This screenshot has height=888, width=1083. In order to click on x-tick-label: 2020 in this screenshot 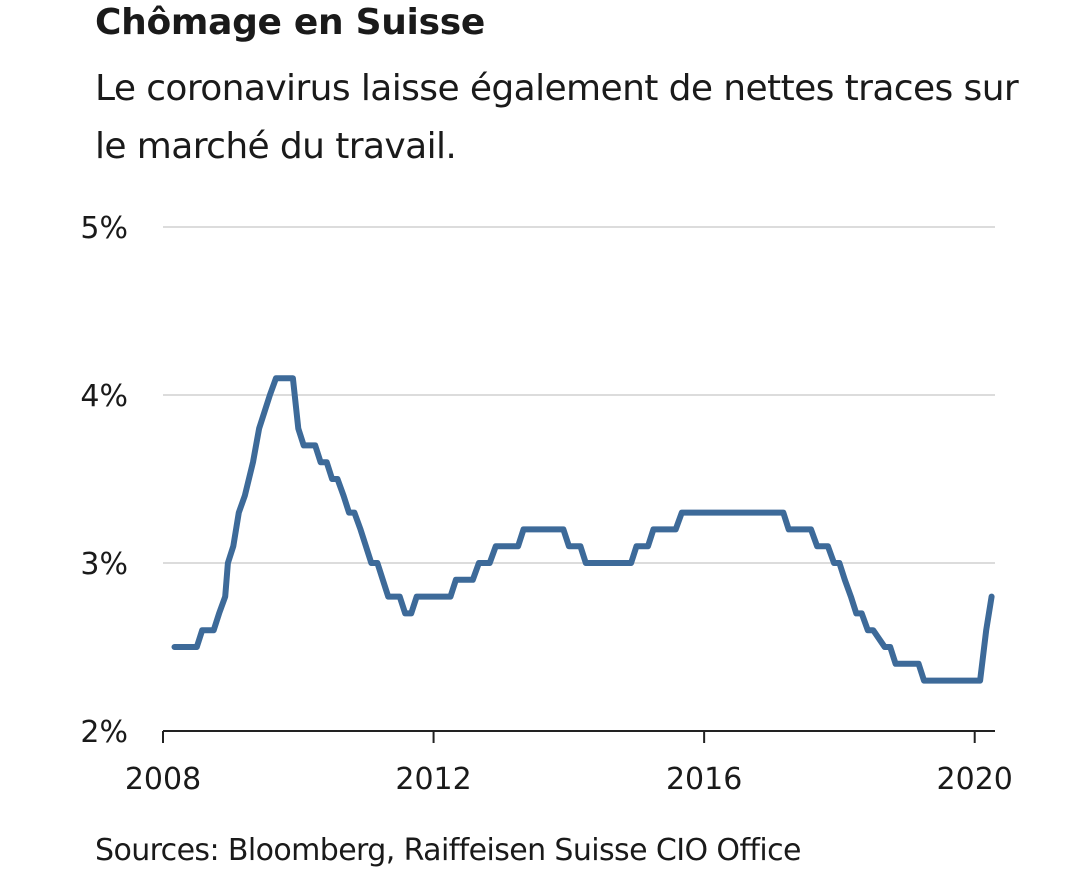, I will do `click(975, 779)`.